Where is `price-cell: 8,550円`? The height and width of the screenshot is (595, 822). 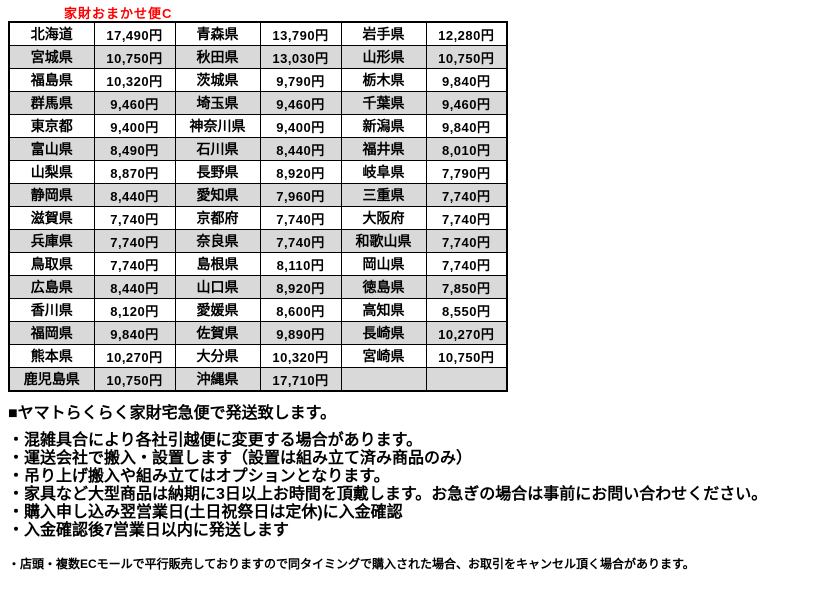 price-cell: 8,550円 is located at coordinates (466, 310).